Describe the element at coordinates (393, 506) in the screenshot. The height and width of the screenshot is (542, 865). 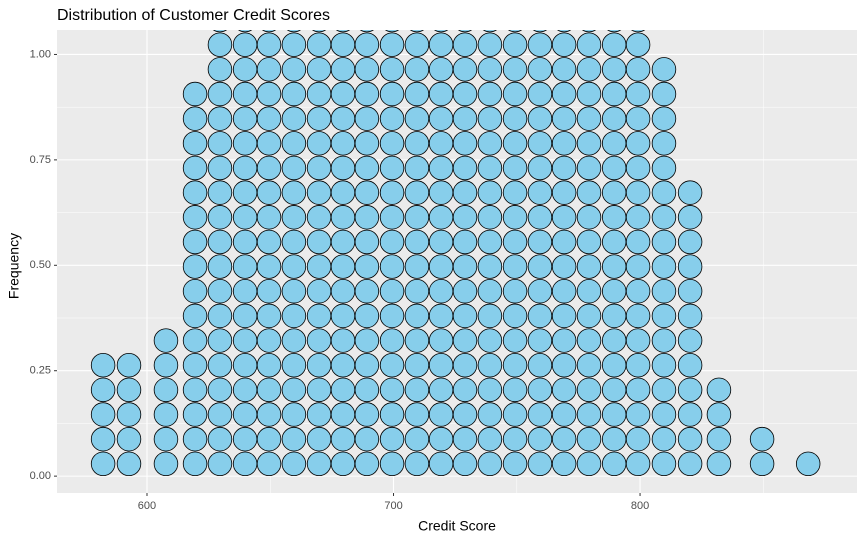
I see `x-tick-label: 700` at that location.